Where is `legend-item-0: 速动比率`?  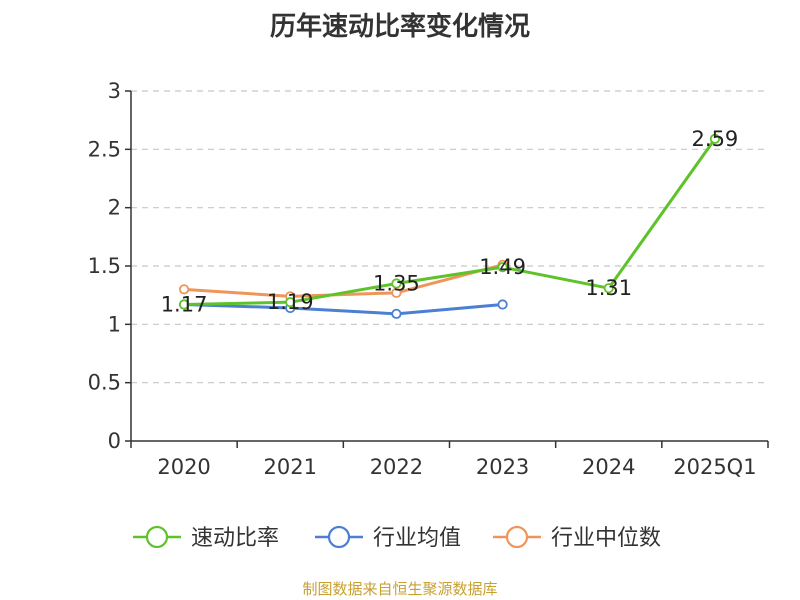
legend-item-0: 速动比率 is located at coordinates (206, 538).